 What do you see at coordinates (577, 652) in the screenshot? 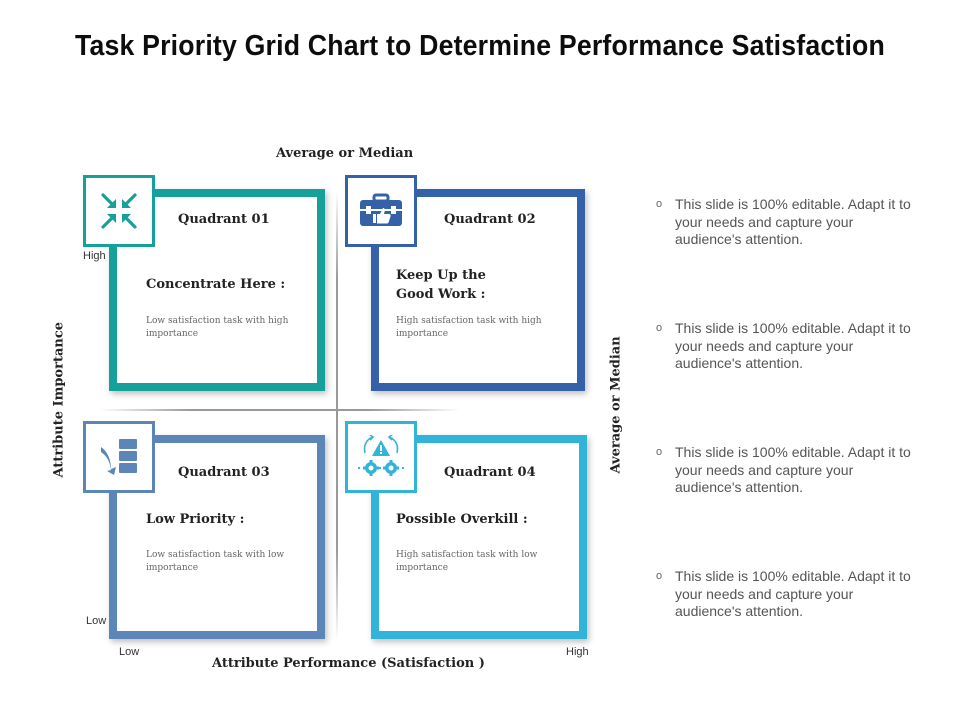
I see `x-high-tick: High` at bounding box center [577, 652].